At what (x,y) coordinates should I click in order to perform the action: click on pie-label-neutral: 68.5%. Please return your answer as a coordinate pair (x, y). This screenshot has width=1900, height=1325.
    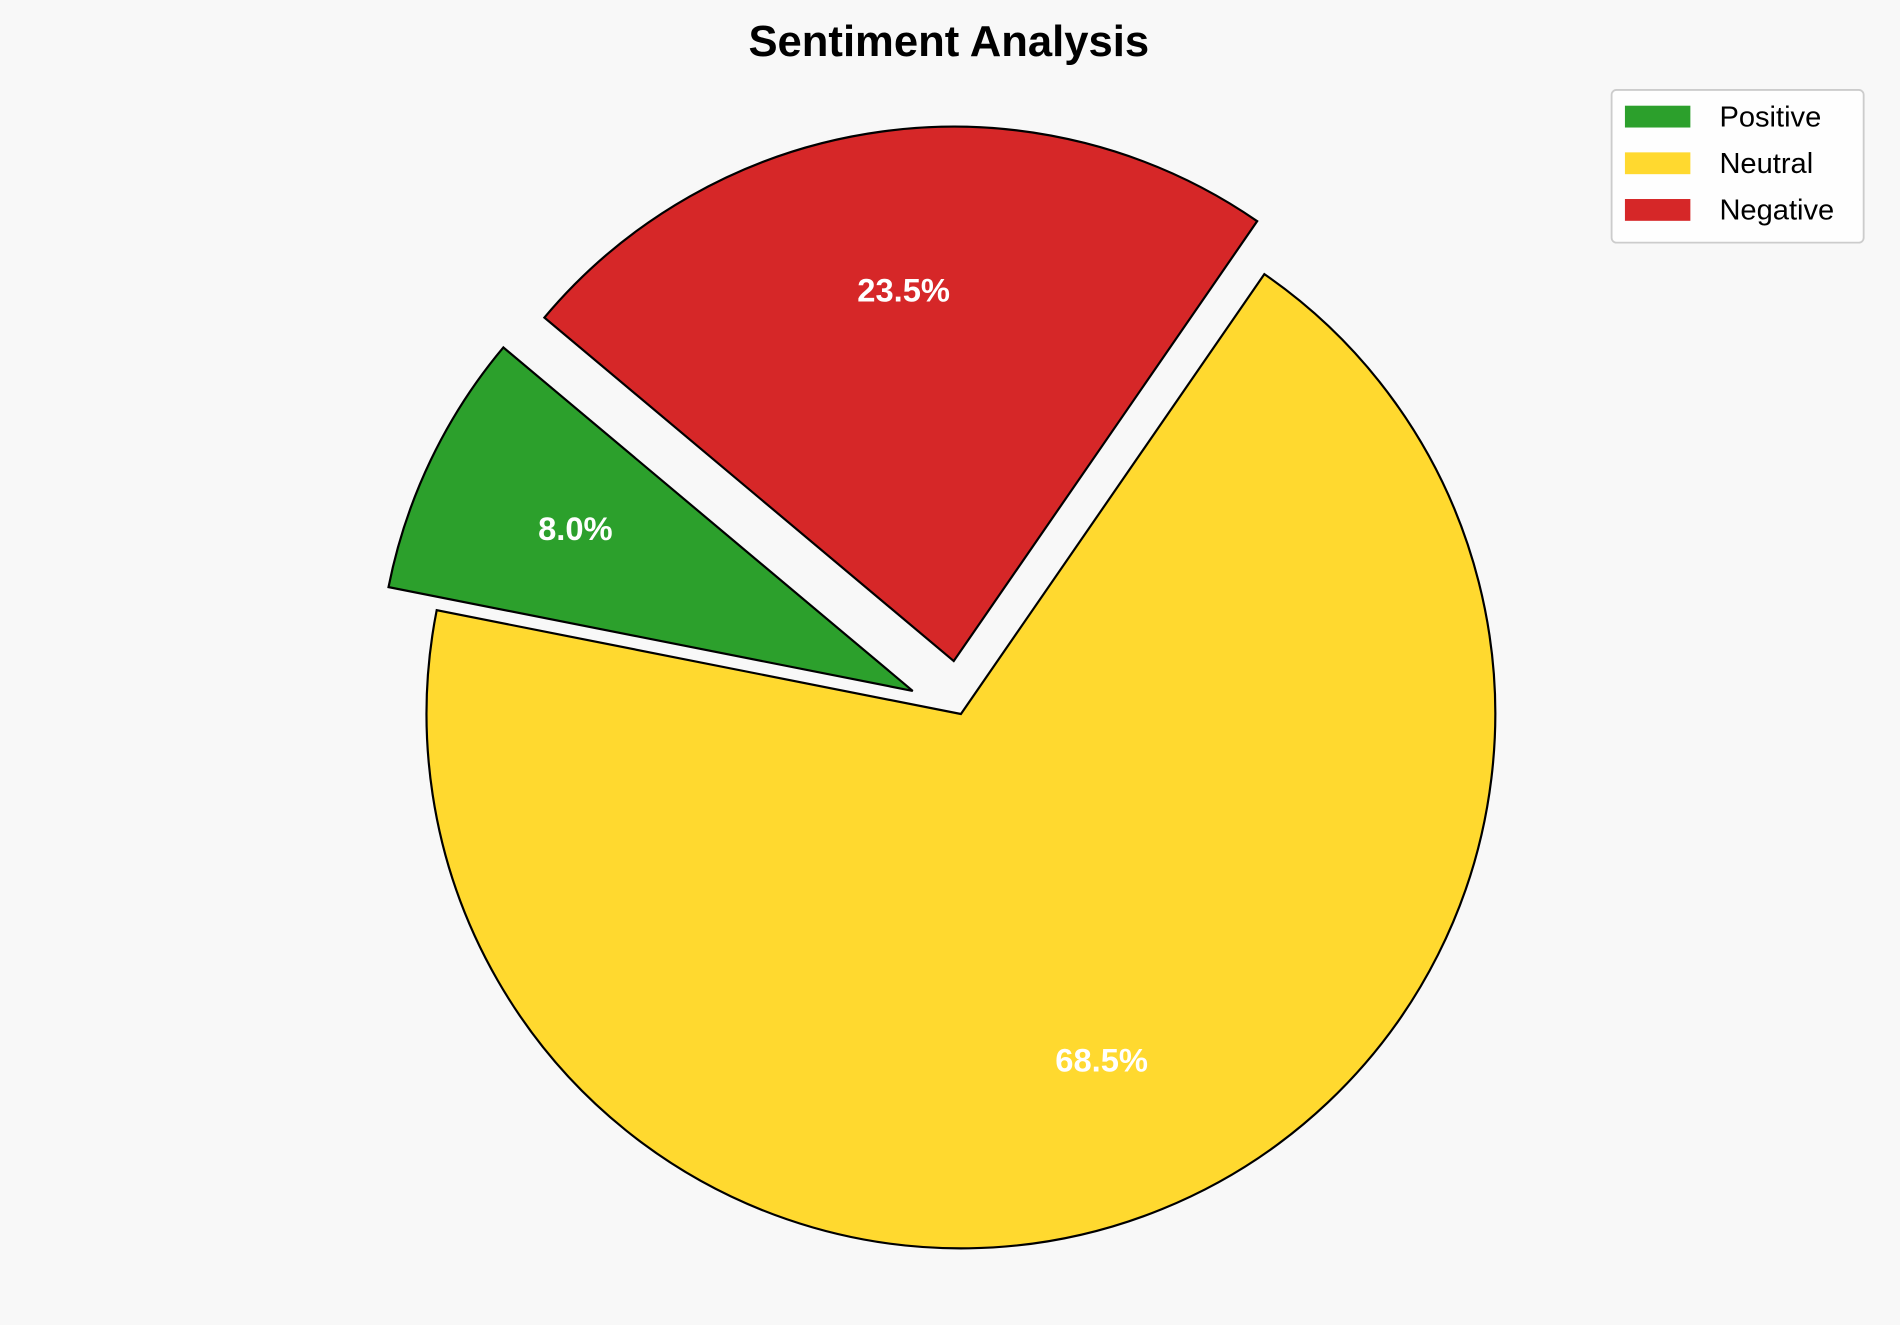
    Looking at the image, I should click on (1101, 1059).